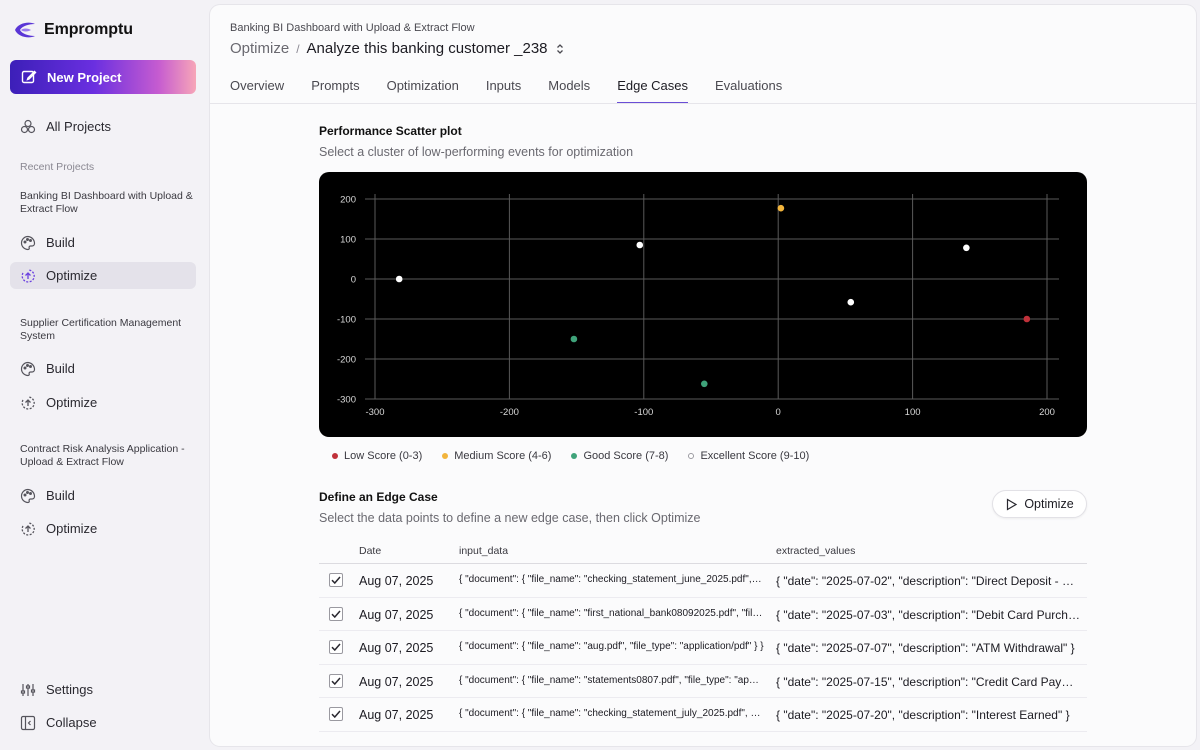  What do you see at coordinates (28, 689) in the screenshot?
I see `sliders-icon` at bounding box center [28, 689].